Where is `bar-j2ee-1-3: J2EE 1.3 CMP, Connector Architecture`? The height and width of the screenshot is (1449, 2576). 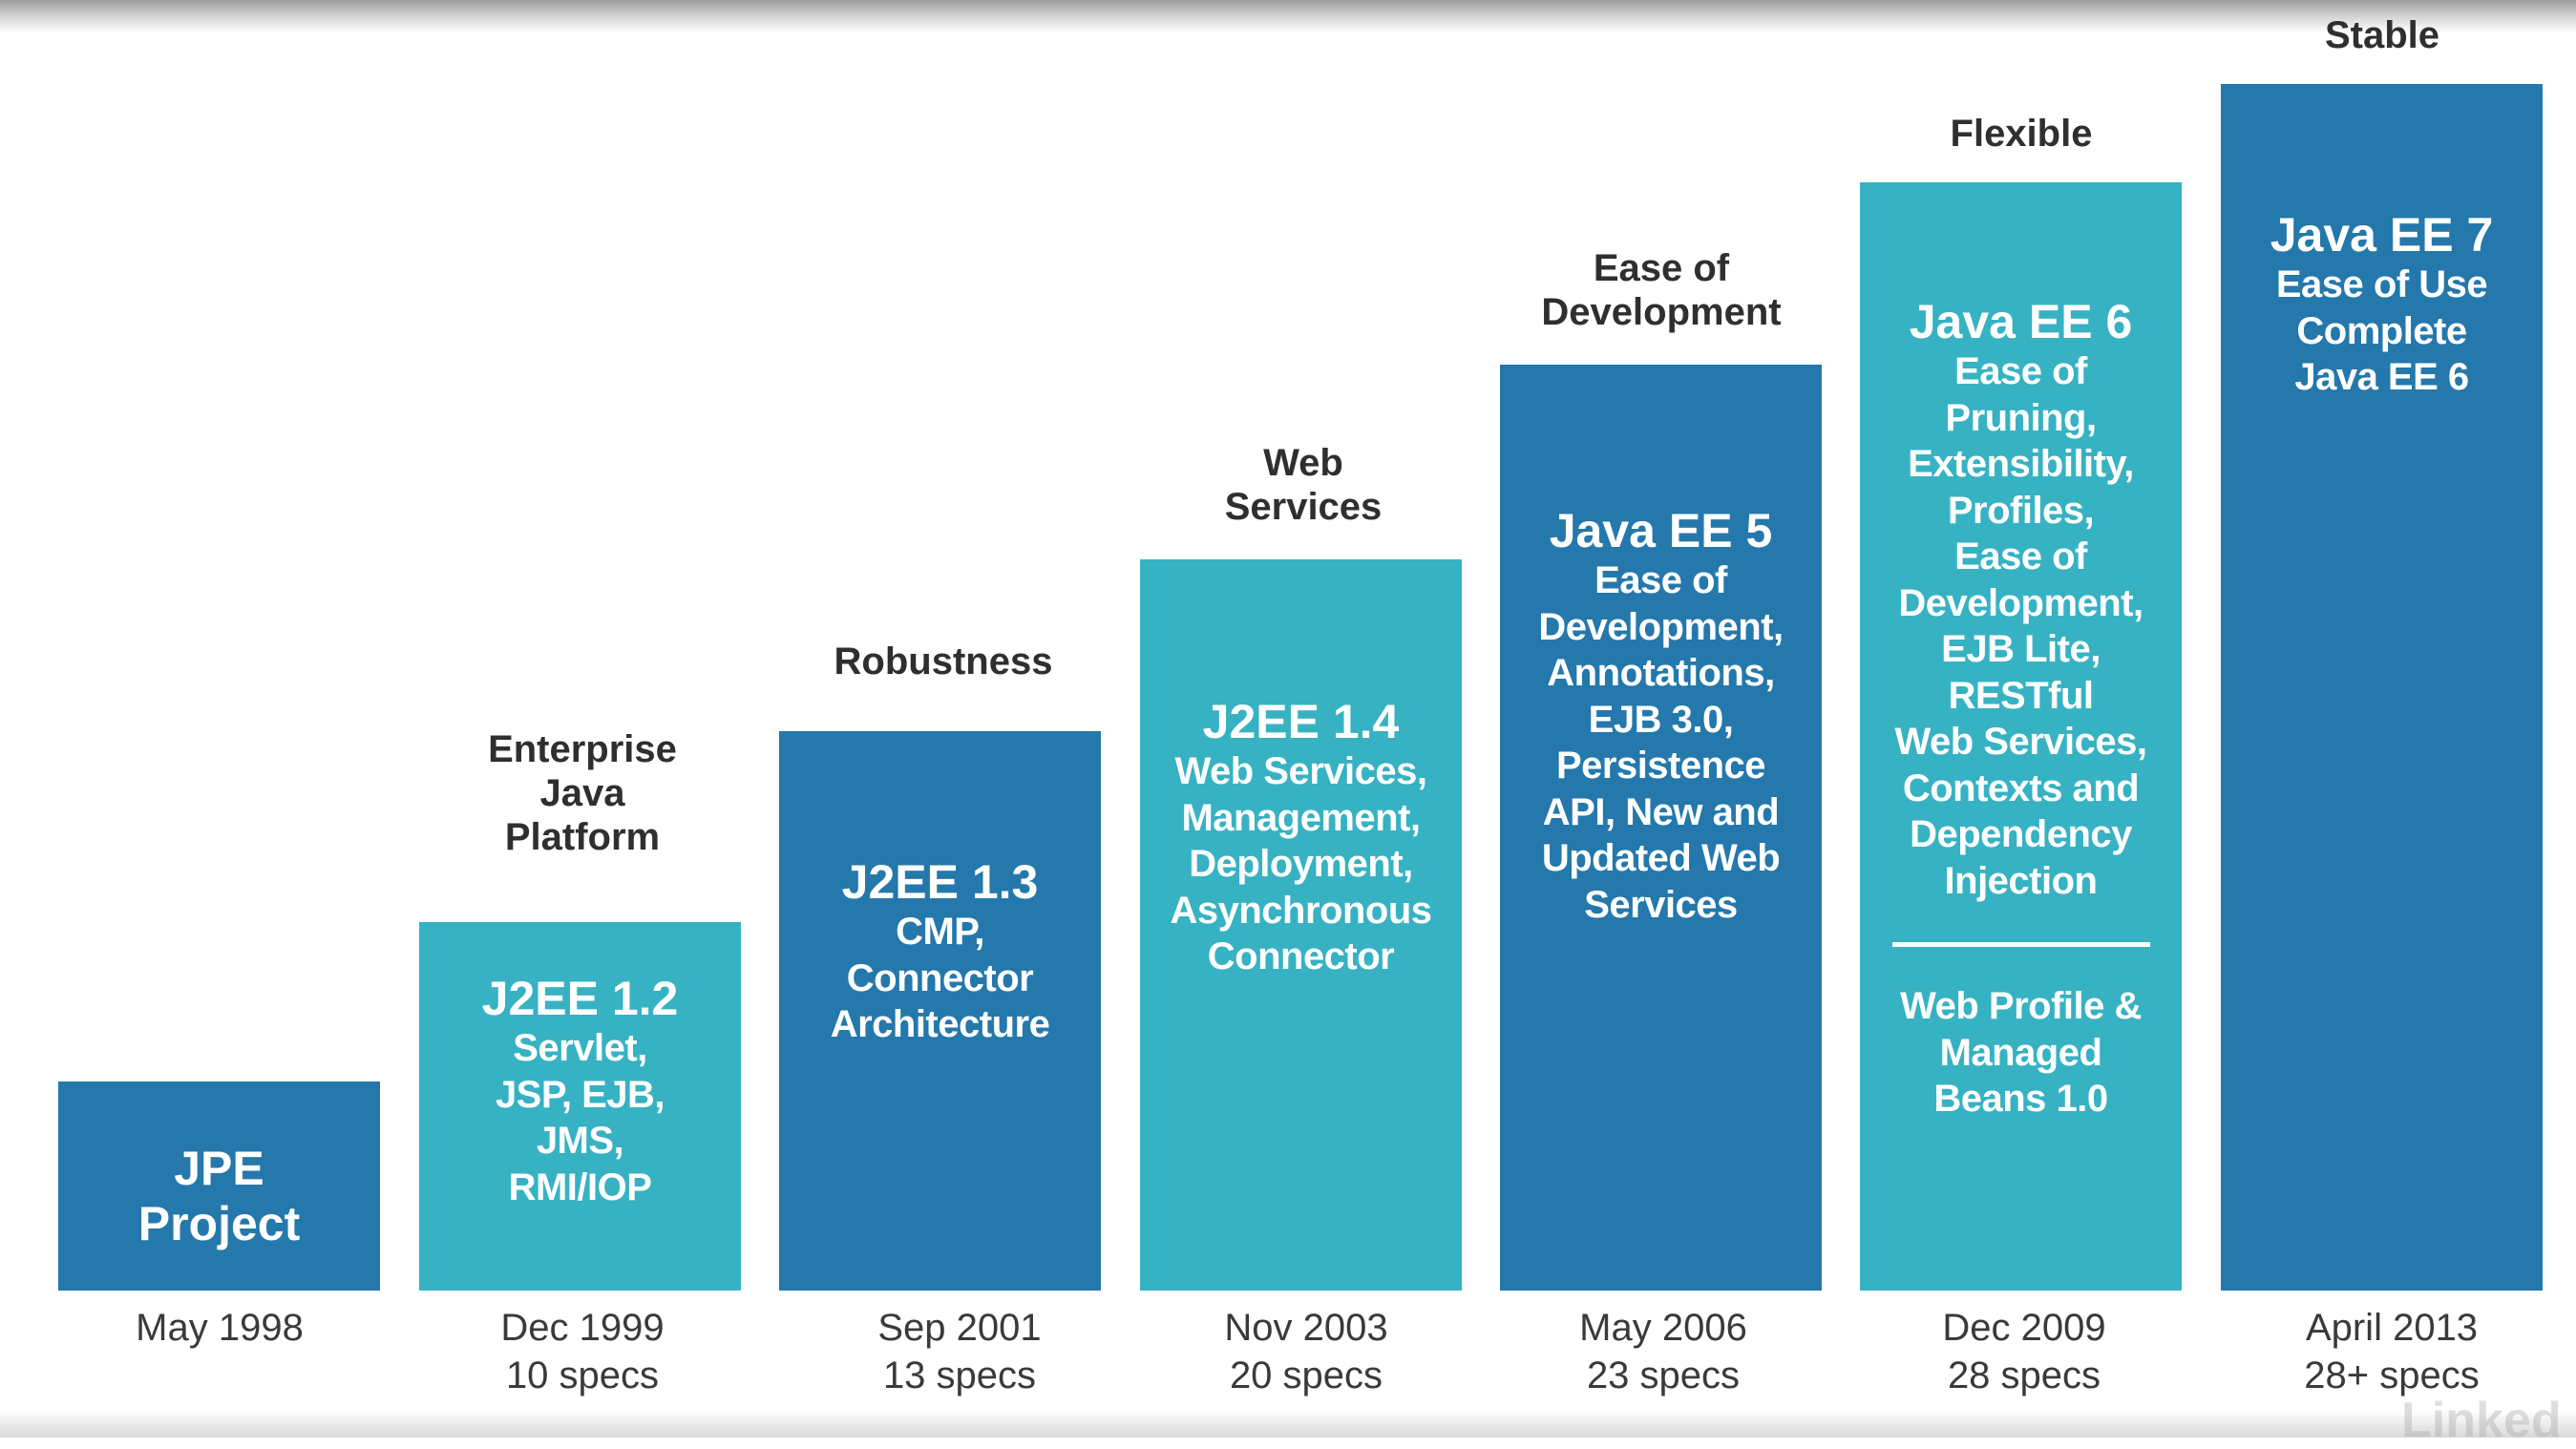 bar-j2ee-1-3: J2EE 1.3 CMP, Connector Architecture is located at coordinates (940, 1011).